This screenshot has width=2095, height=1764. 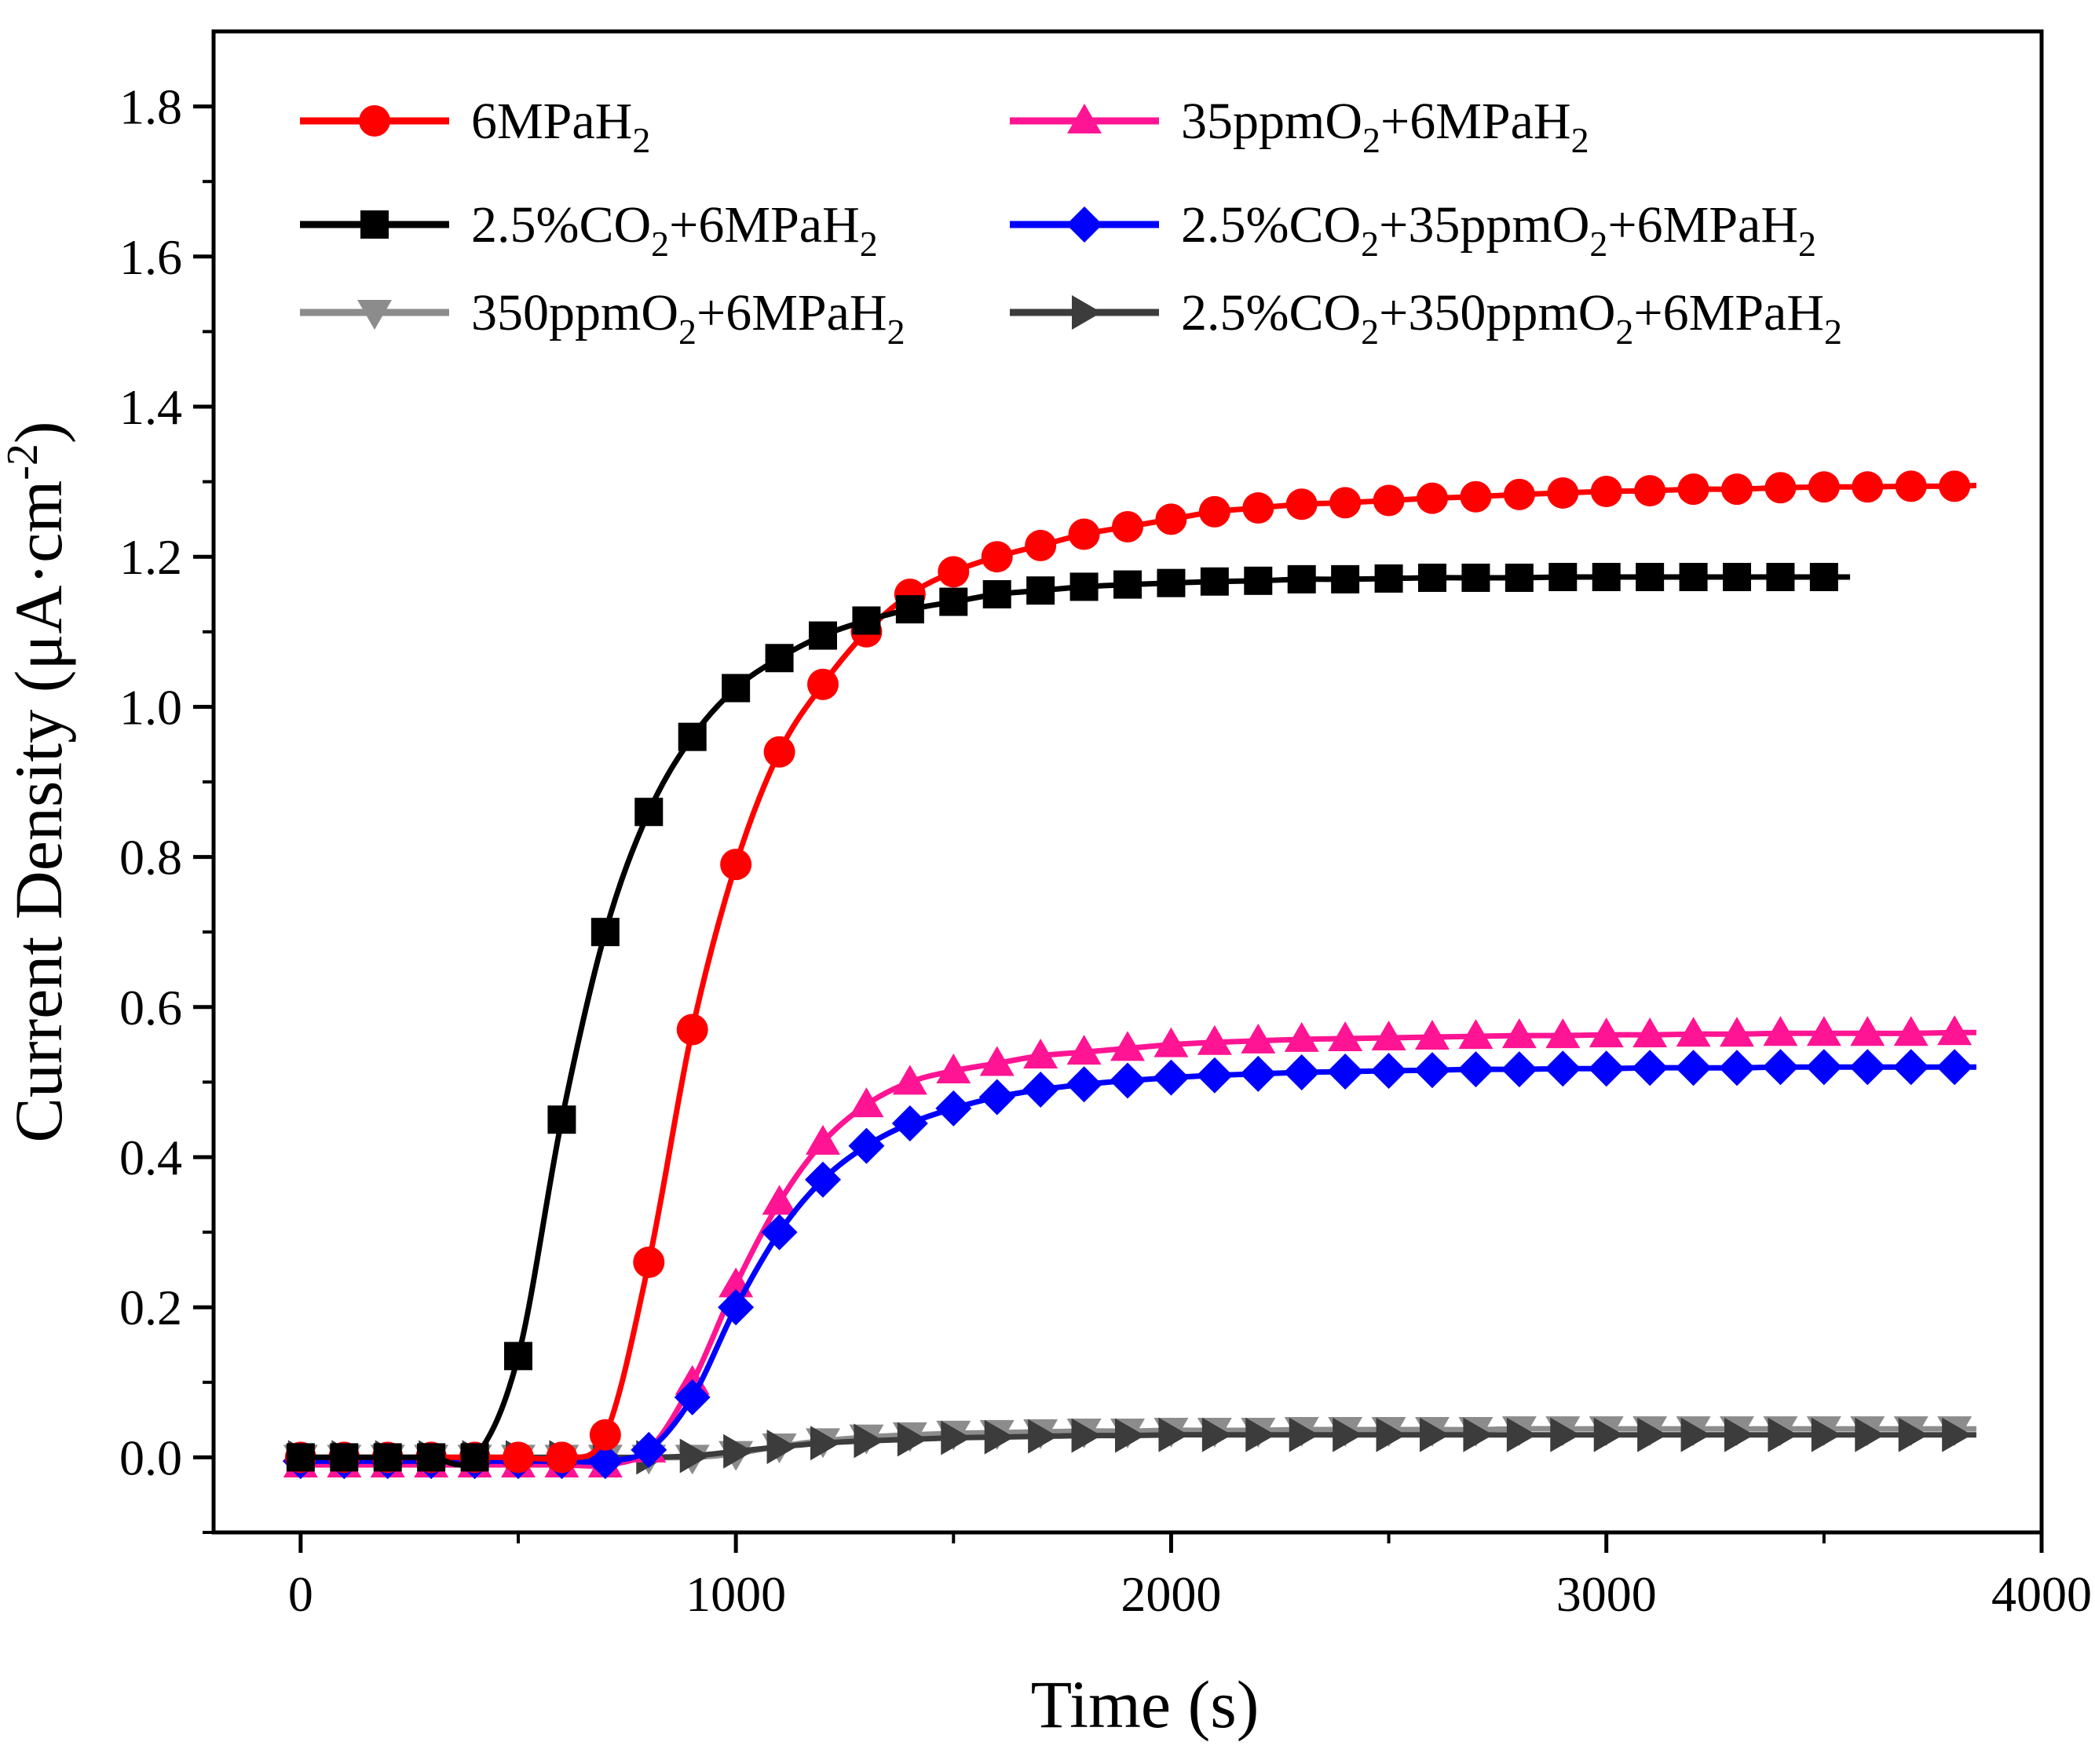 What do you see at coordinates (1299, 126) in the screenshot?
I see `legend-item: 35ppmO2+6MPaH2` at bounding box center [1299, 126].